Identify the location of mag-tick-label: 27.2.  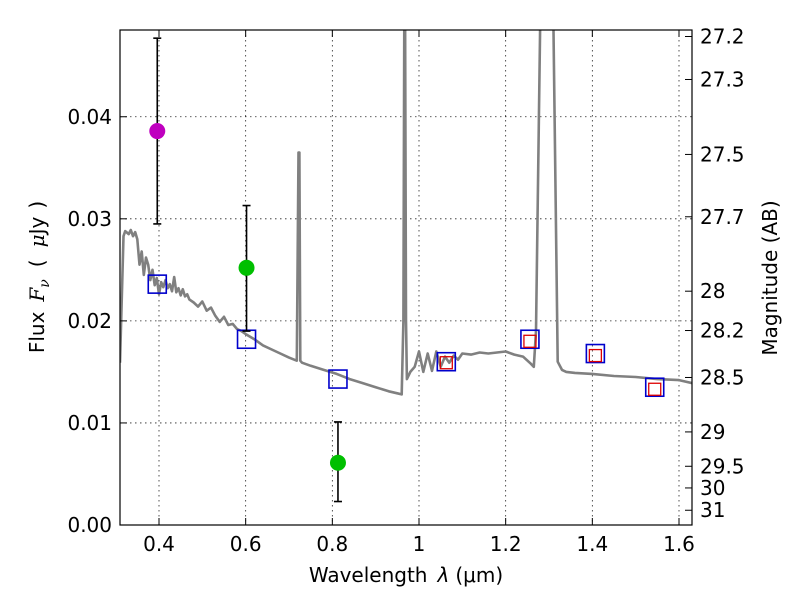
(722, 37).